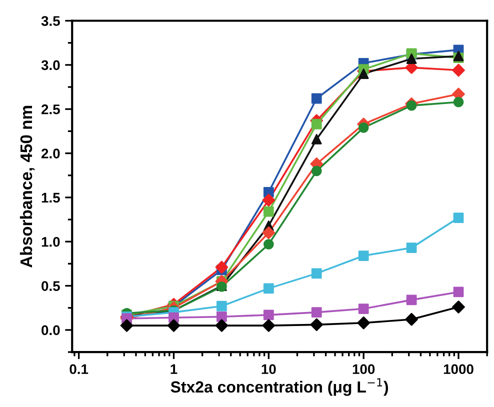 This screenshot has height=407, width=494. Describe the element at coordinates (51, 241) in the screenshot. I see `y-tick-label: 1.0` at that location.